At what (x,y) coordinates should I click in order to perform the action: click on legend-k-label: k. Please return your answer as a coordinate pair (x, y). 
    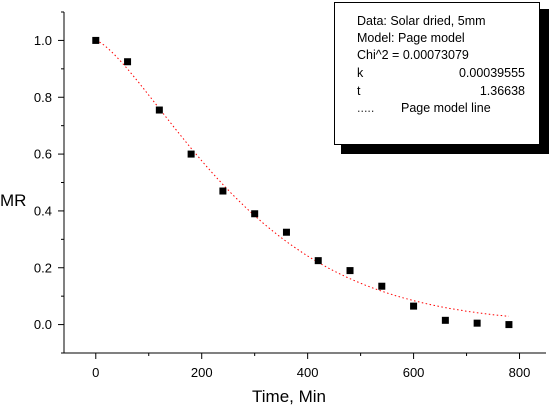
    Looking at the image, I should click on (360, 73).